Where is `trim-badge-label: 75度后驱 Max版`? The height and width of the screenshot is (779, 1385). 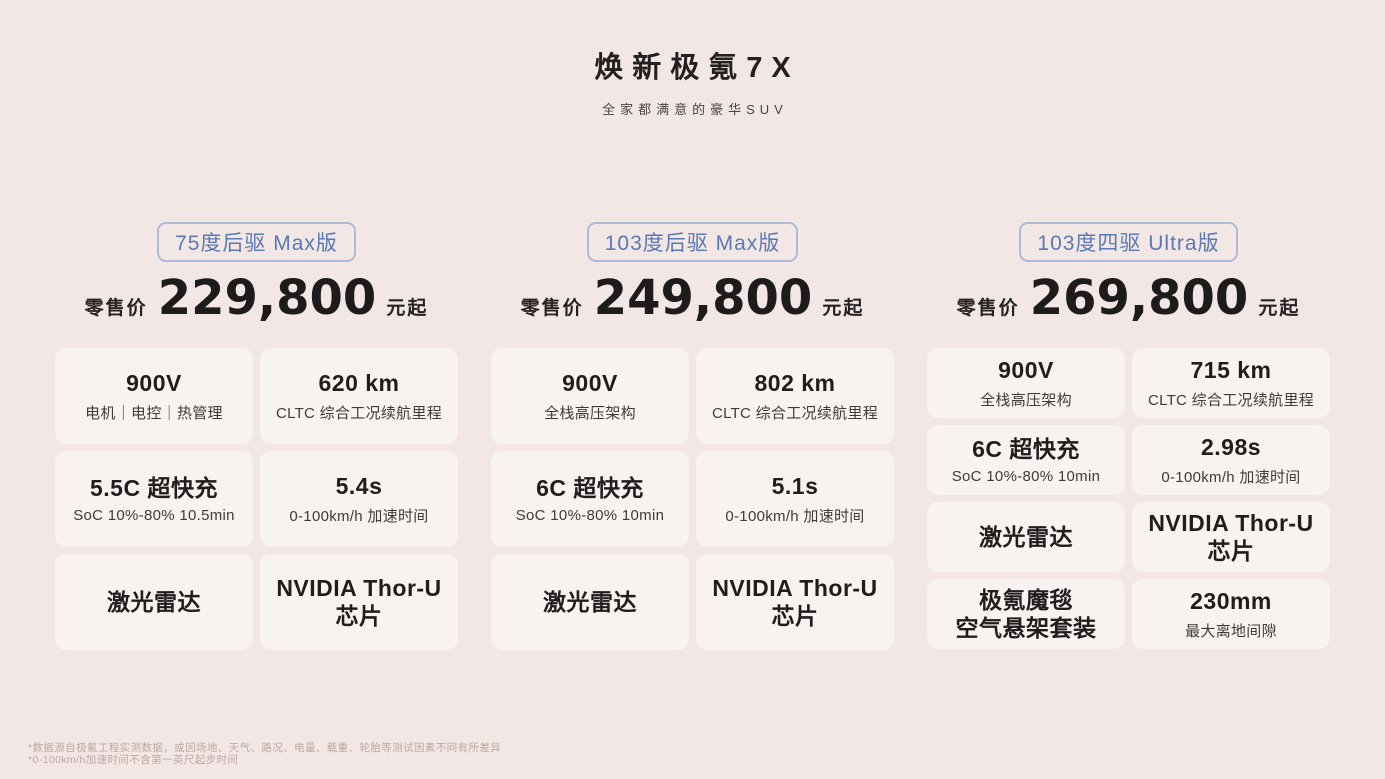 trim-badge-label: 75度后驱 Max版 is located at coordinates (256, 243).